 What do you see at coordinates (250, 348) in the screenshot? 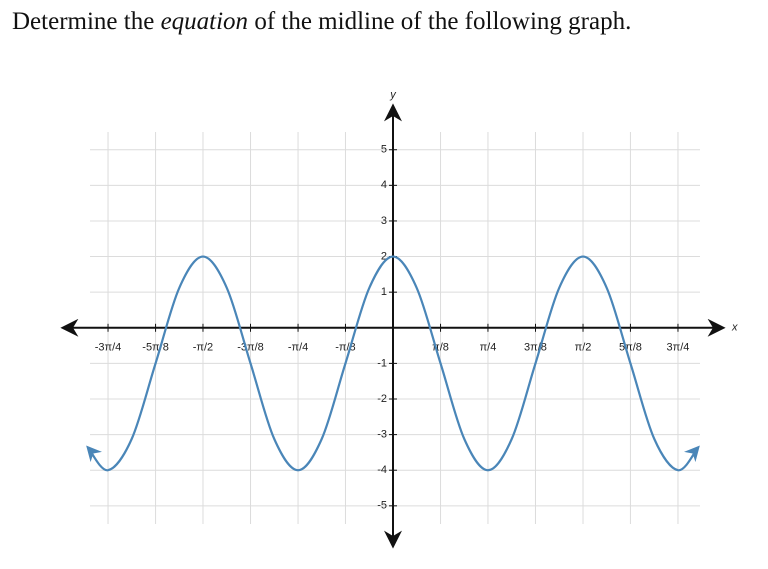
I see `x-tick-label: -3π/8` at bounding box center [250, 348].